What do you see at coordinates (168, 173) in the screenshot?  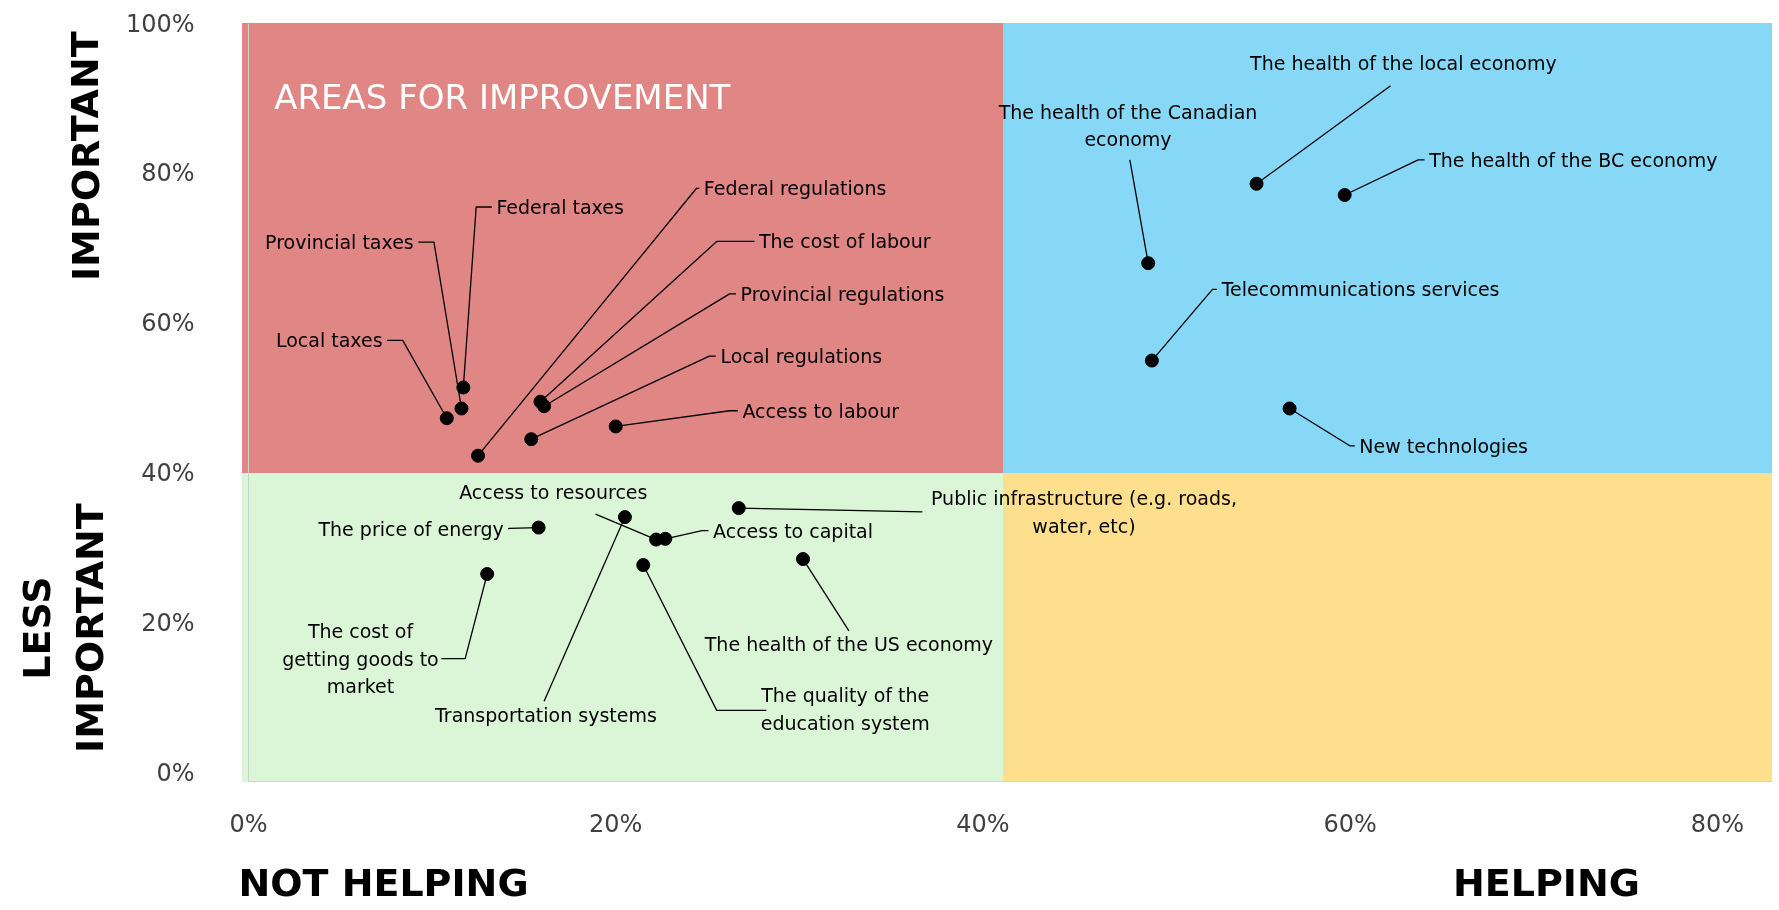 I see `y-tick-label: 80%` at bounding box center [168, 173].